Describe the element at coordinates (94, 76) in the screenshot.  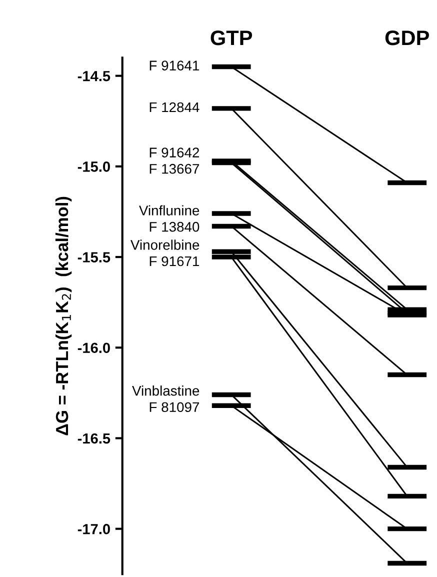
I see `y-tick-label: -14.5` at that location.